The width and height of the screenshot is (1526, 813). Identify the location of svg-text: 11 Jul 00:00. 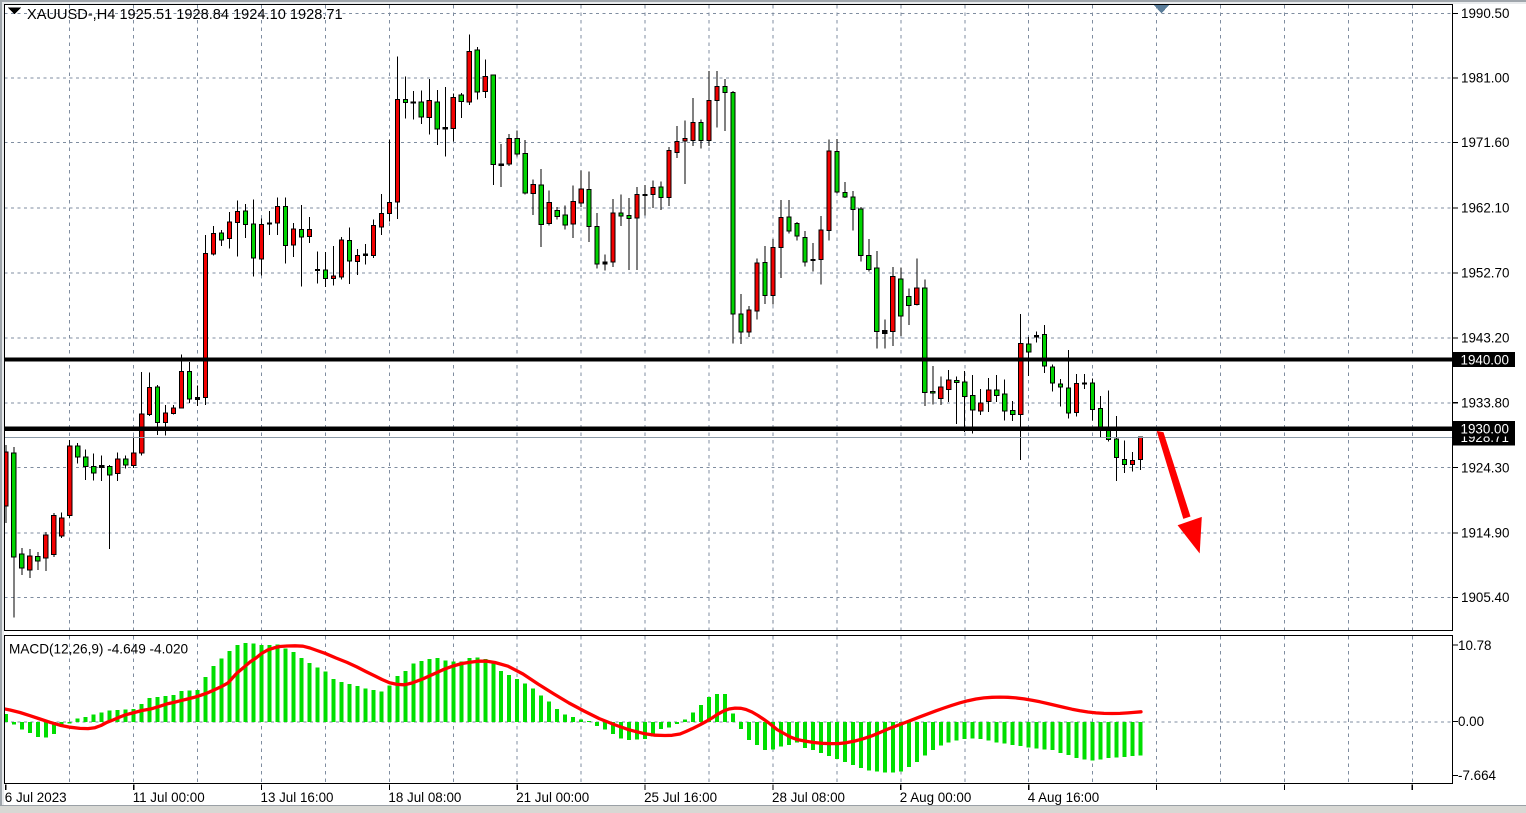
(169, 797).